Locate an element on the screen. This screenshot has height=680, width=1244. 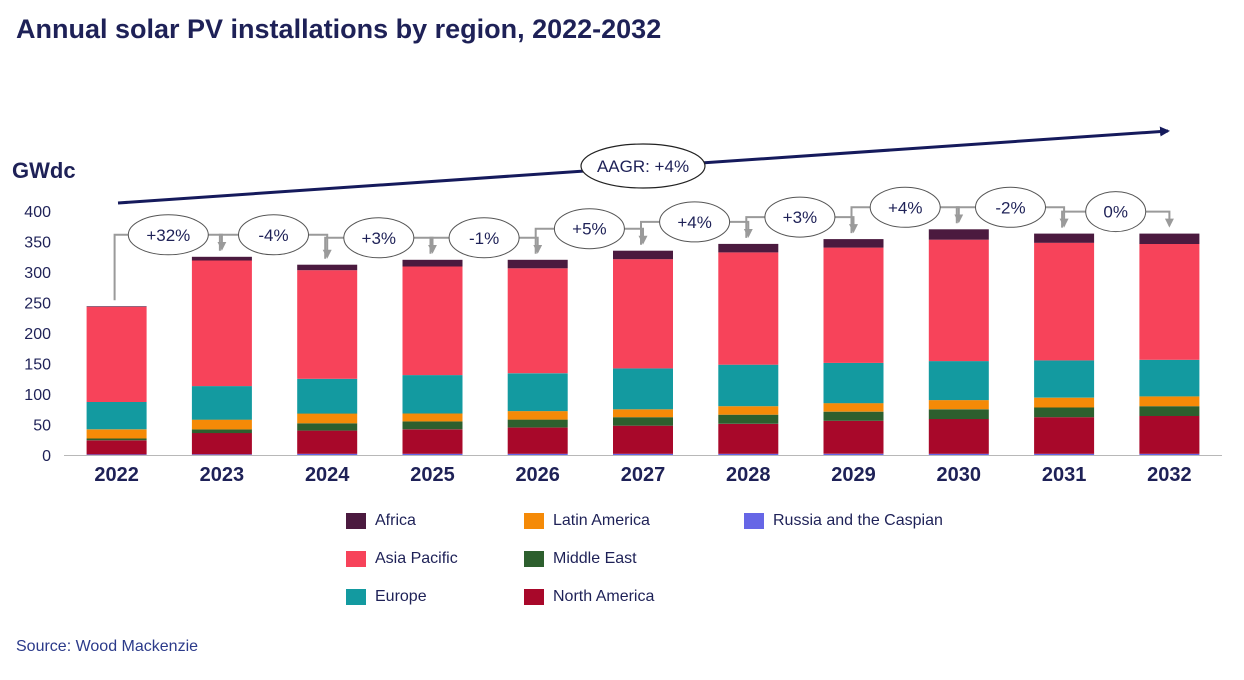
legend-label: Asia Pacific is located at coordinates (416, 558).